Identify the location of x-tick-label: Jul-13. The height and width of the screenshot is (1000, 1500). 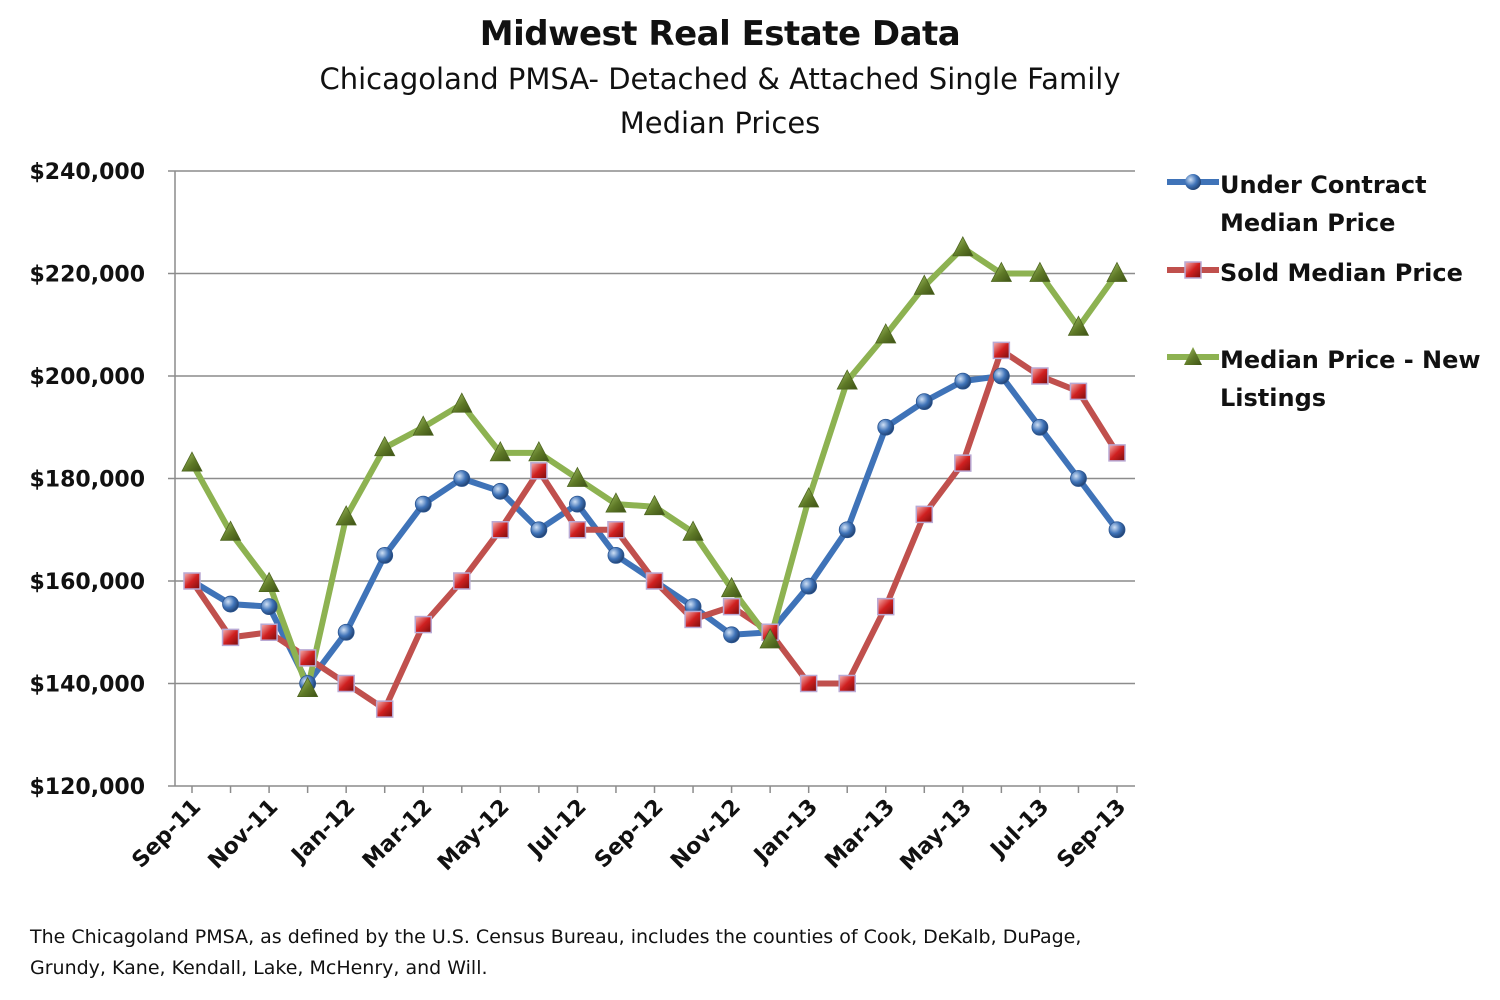
(1019, 829).